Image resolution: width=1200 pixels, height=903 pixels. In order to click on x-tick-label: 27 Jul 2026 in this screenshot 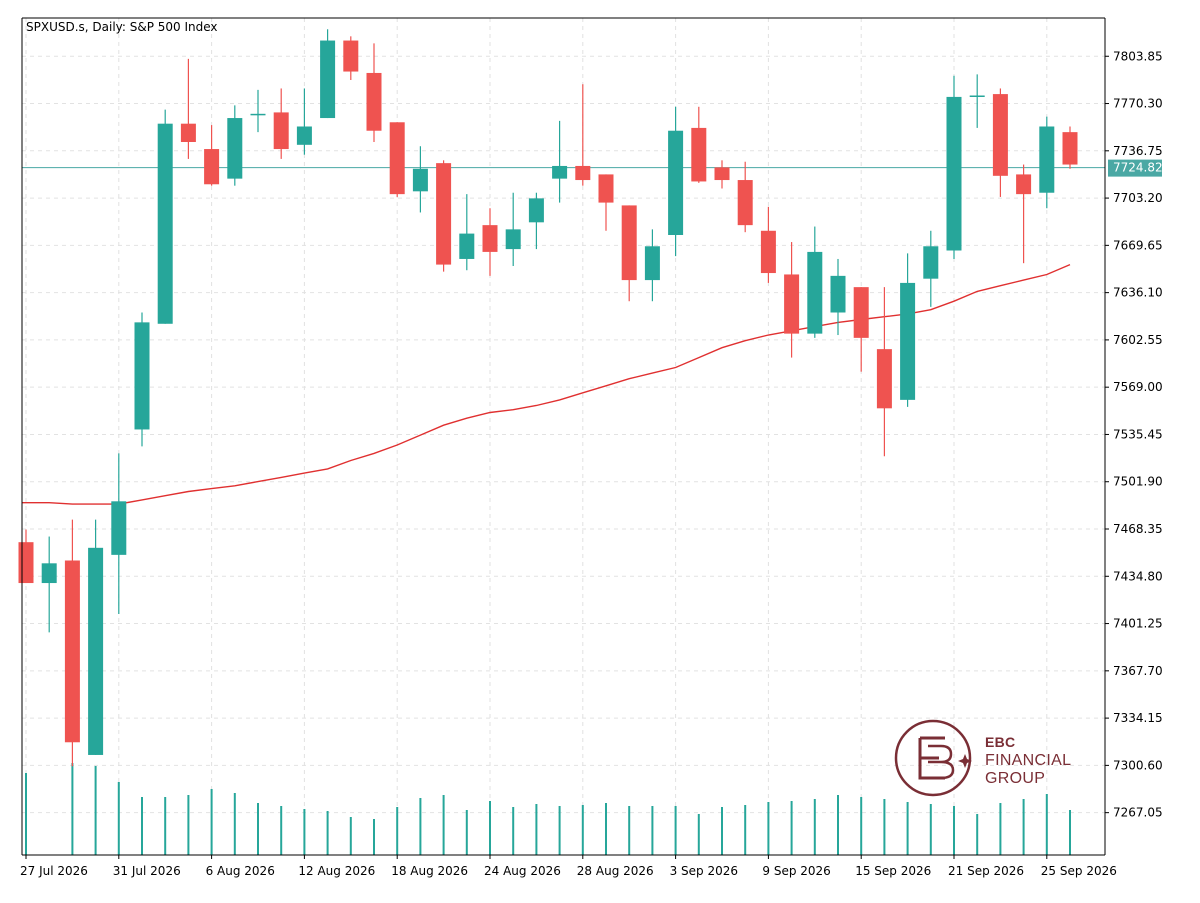, I will do `click(54, 871)`.